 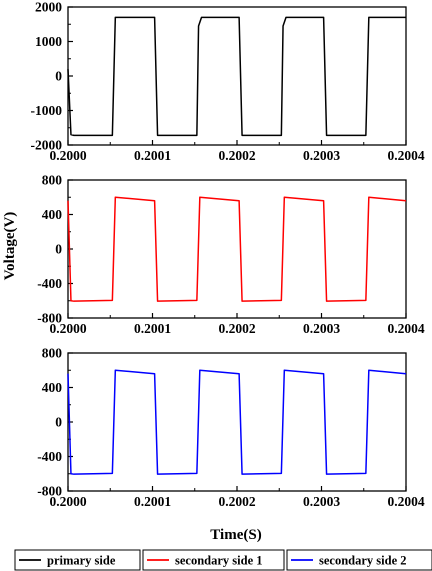 I want to click on legend-entry: secondary side 1, so click(x=213, y=560).